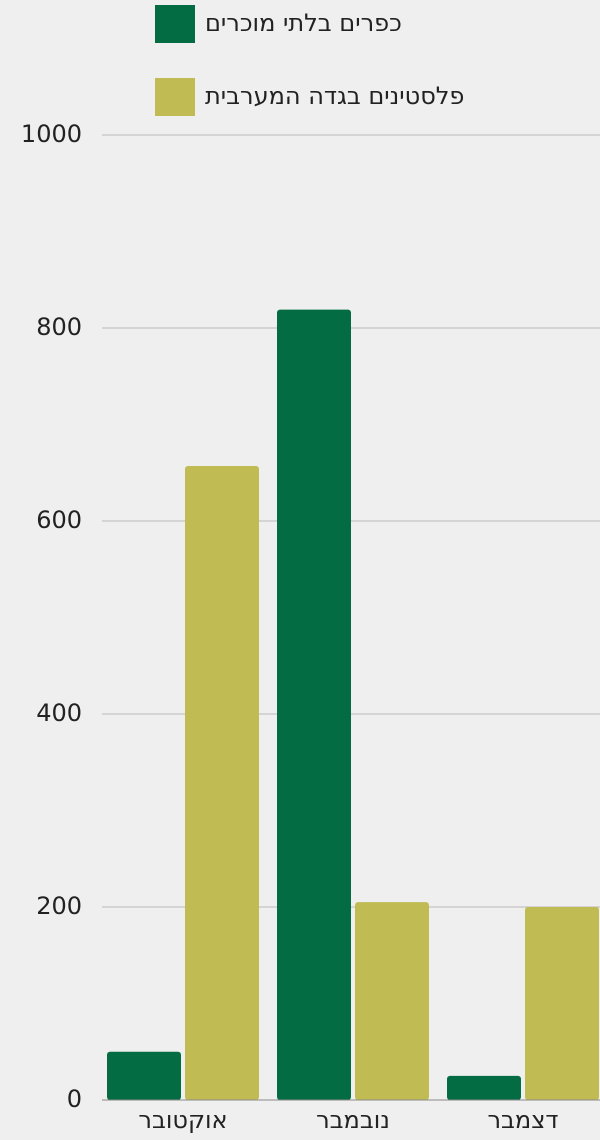 This screenshot has width=600, height=1140. Describe the element at coordinates (334, 96) in the screenshot. I see `legend-label: פלסטינים בגדה המערבית` at that location.